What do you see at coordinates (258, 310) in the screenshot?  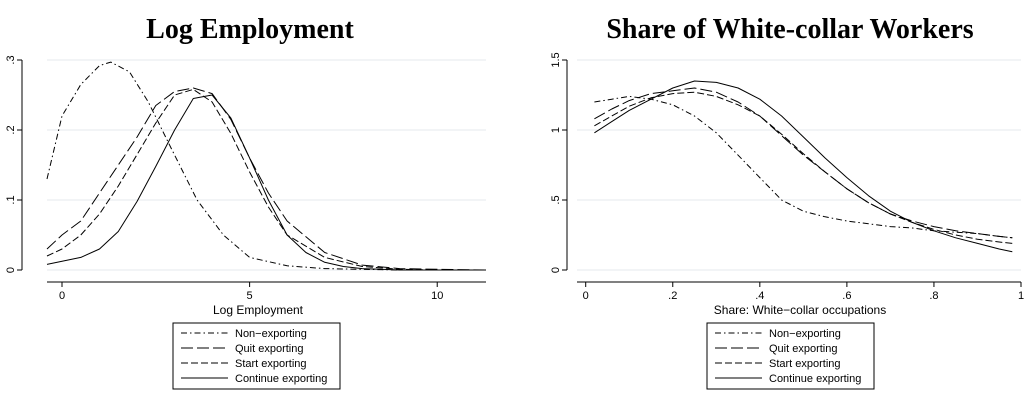 I see `panel-left-x-axis-title: Log Employment` at bounding box center [258, 310].